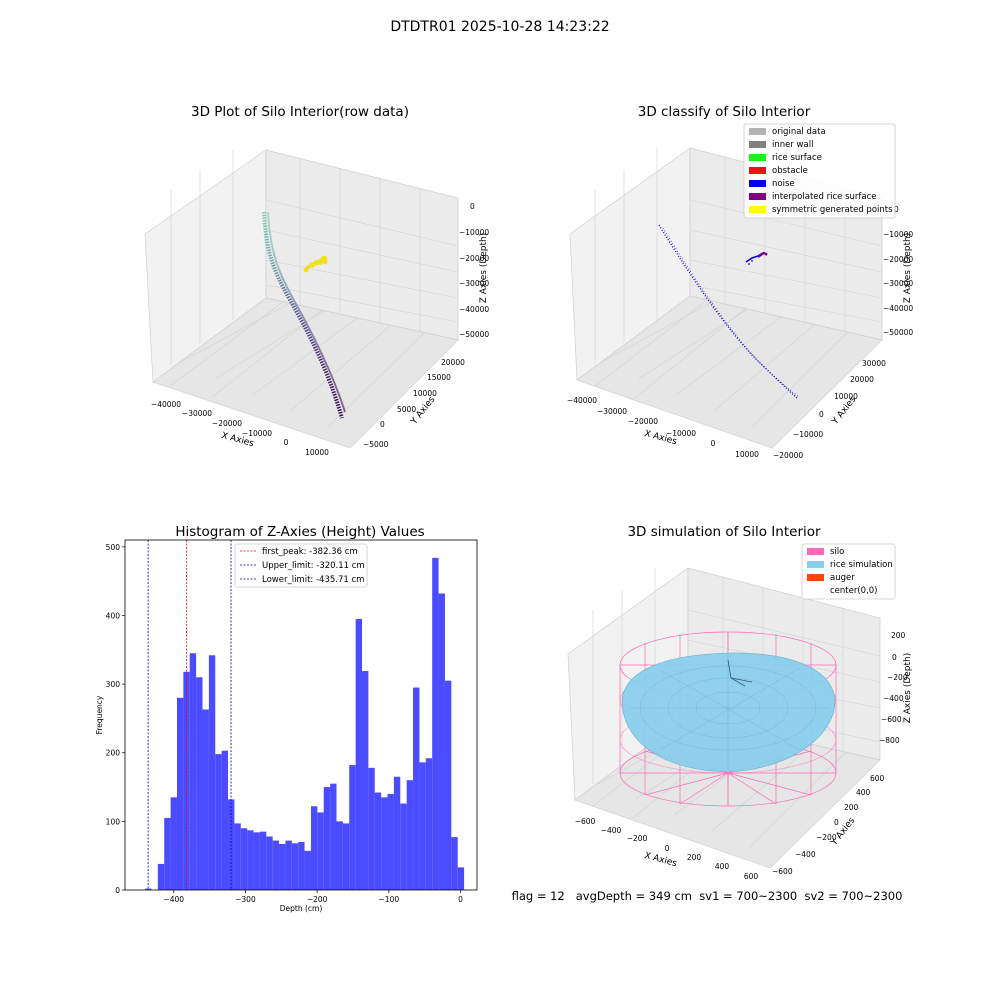  I want to click on hist-legend-label-upper: Upper_limit: -320.11 cm, so click(313, 566).